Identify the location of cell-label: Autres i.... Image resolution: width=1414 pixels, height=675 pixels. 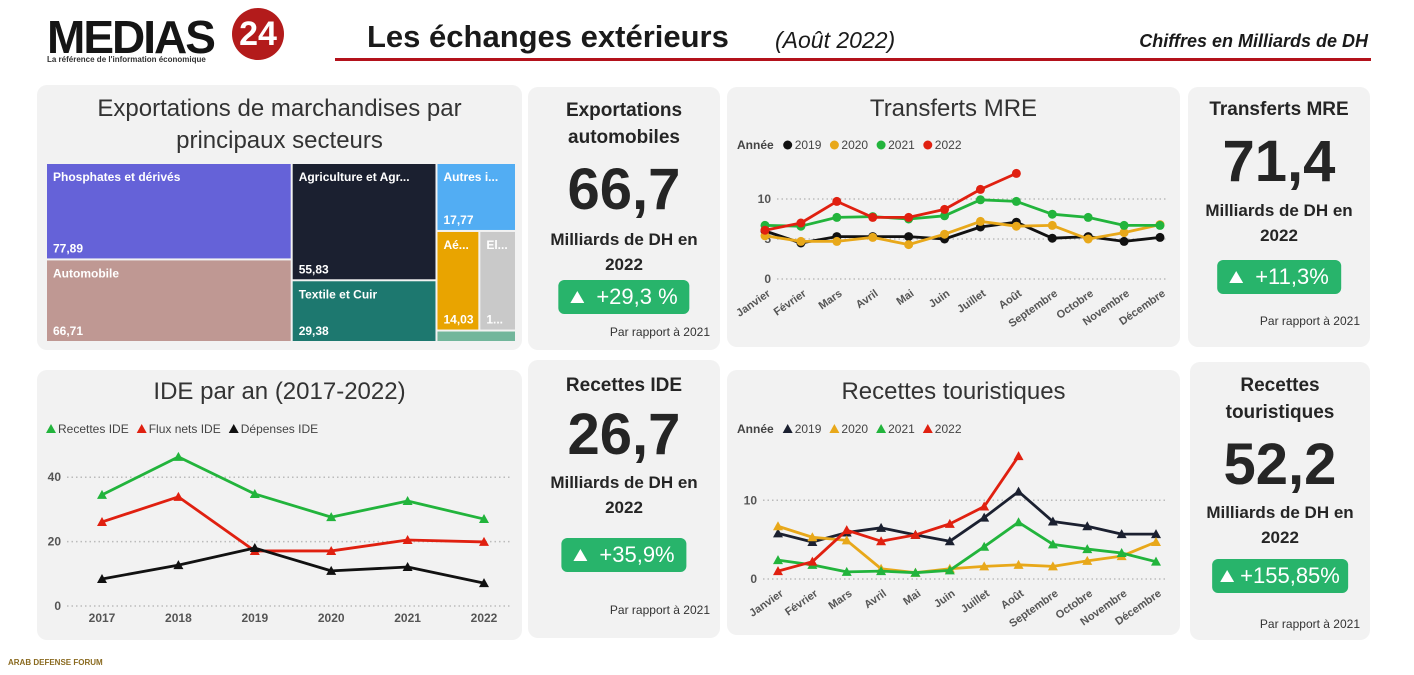
(470, 177).